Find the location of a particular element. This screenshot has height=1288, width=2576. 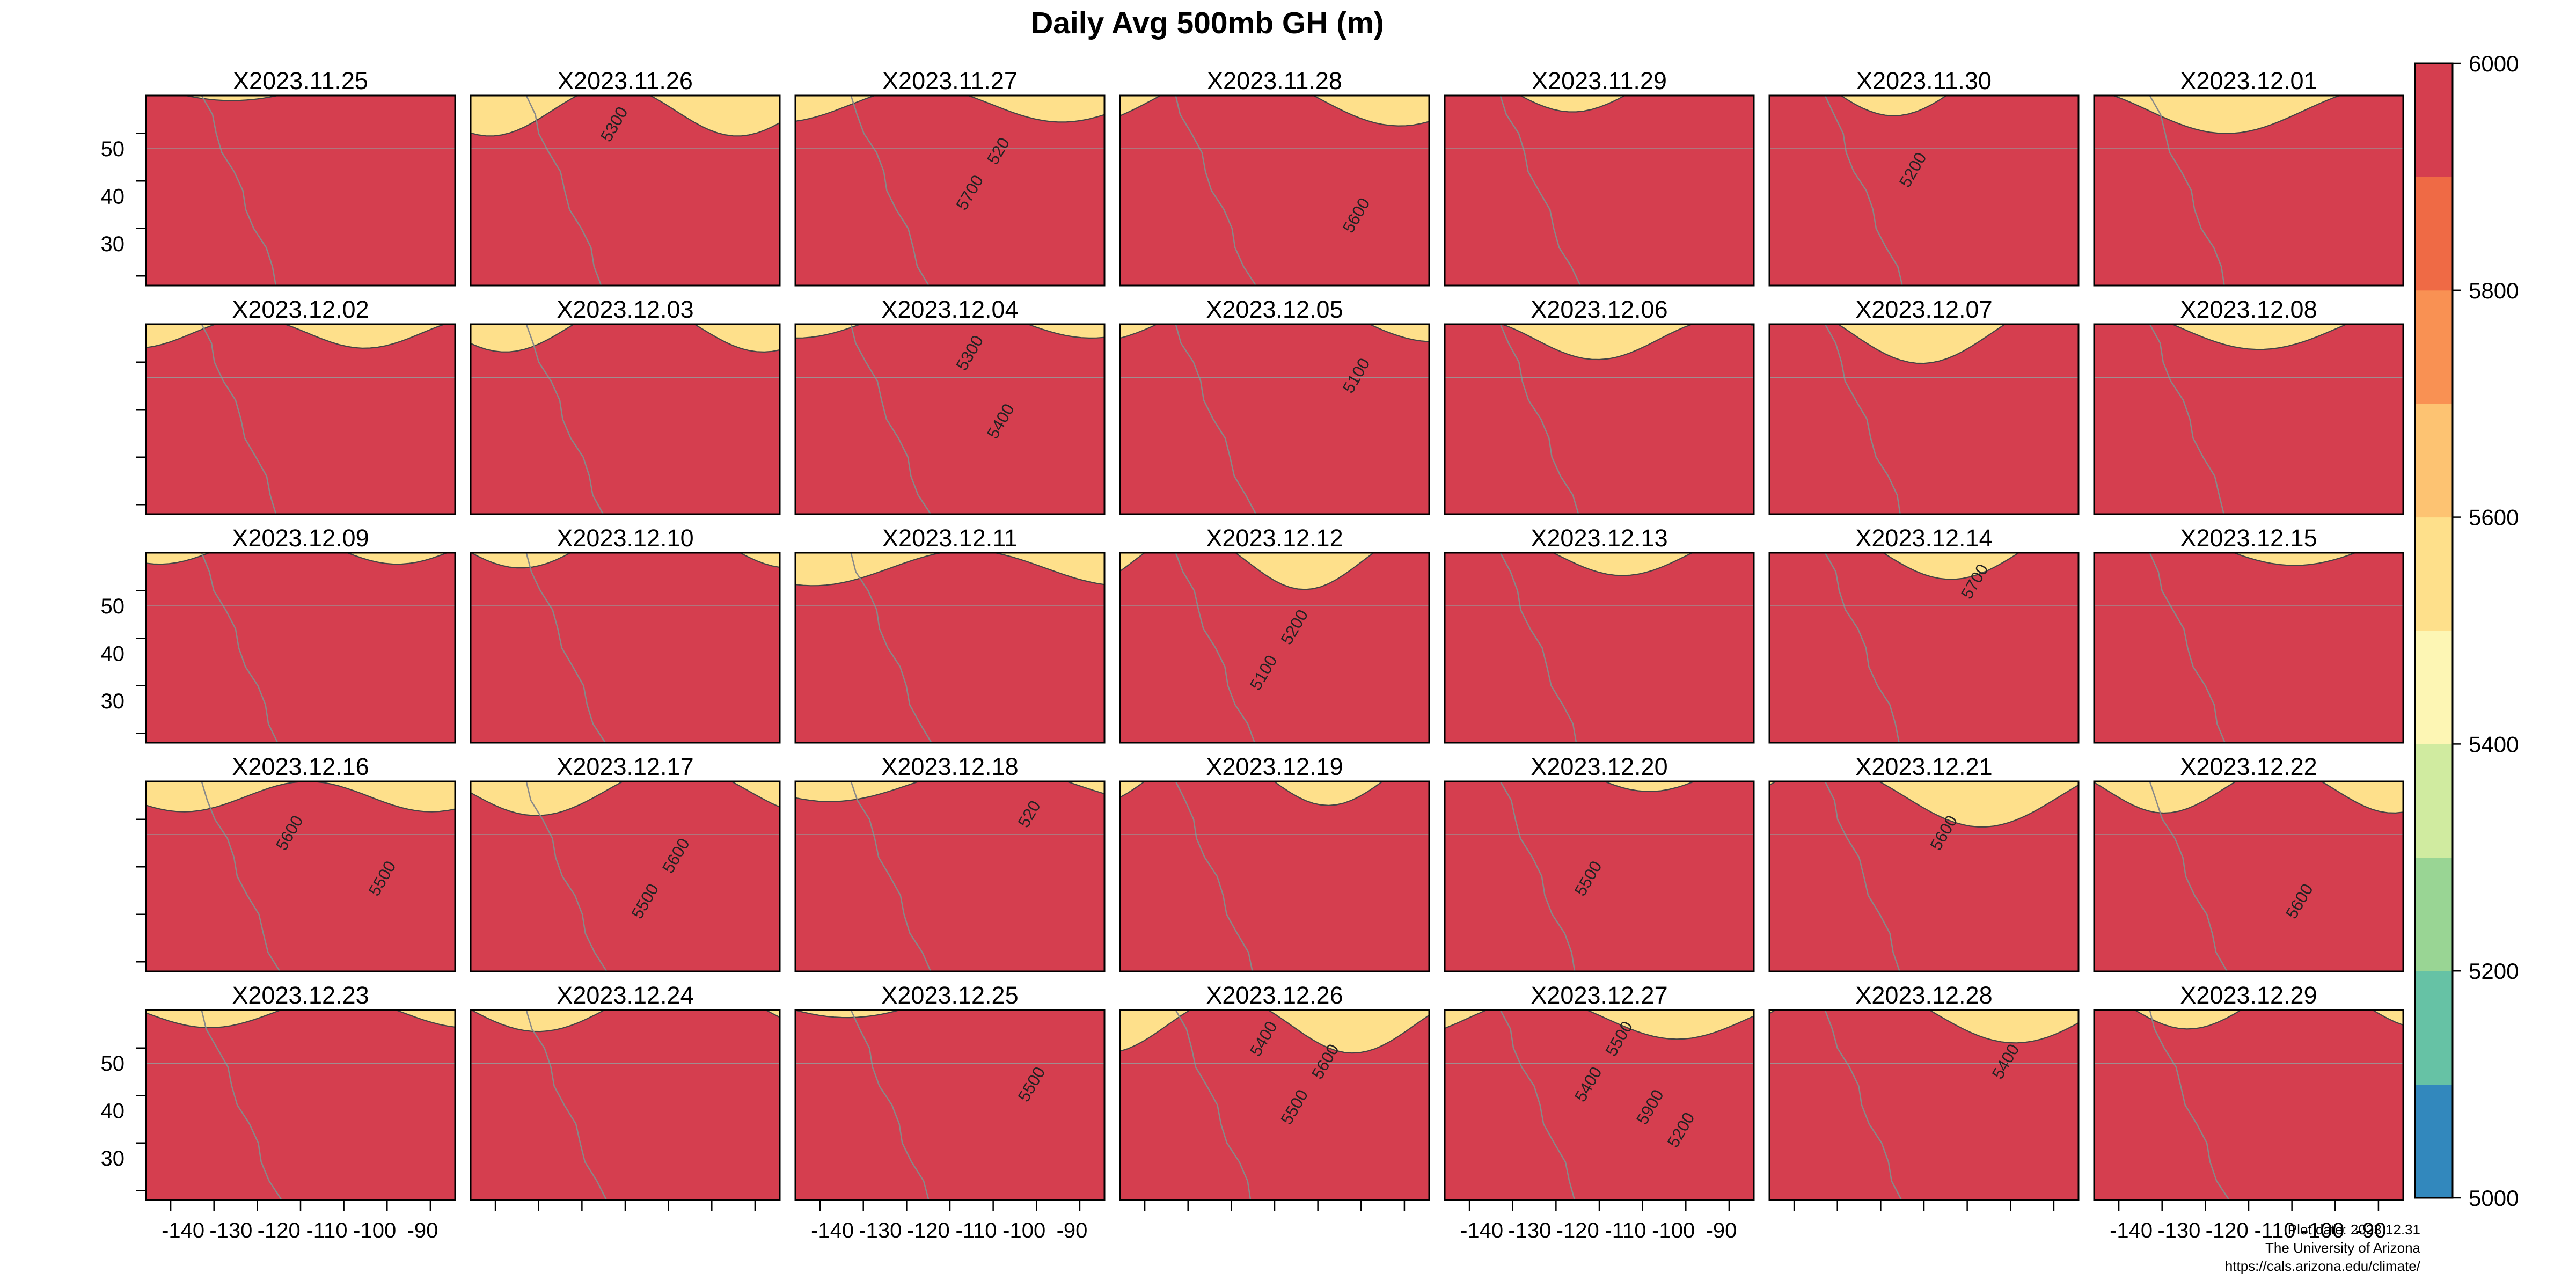

map-panel: X2023.12.15 is located at coordinates (2248, 634).